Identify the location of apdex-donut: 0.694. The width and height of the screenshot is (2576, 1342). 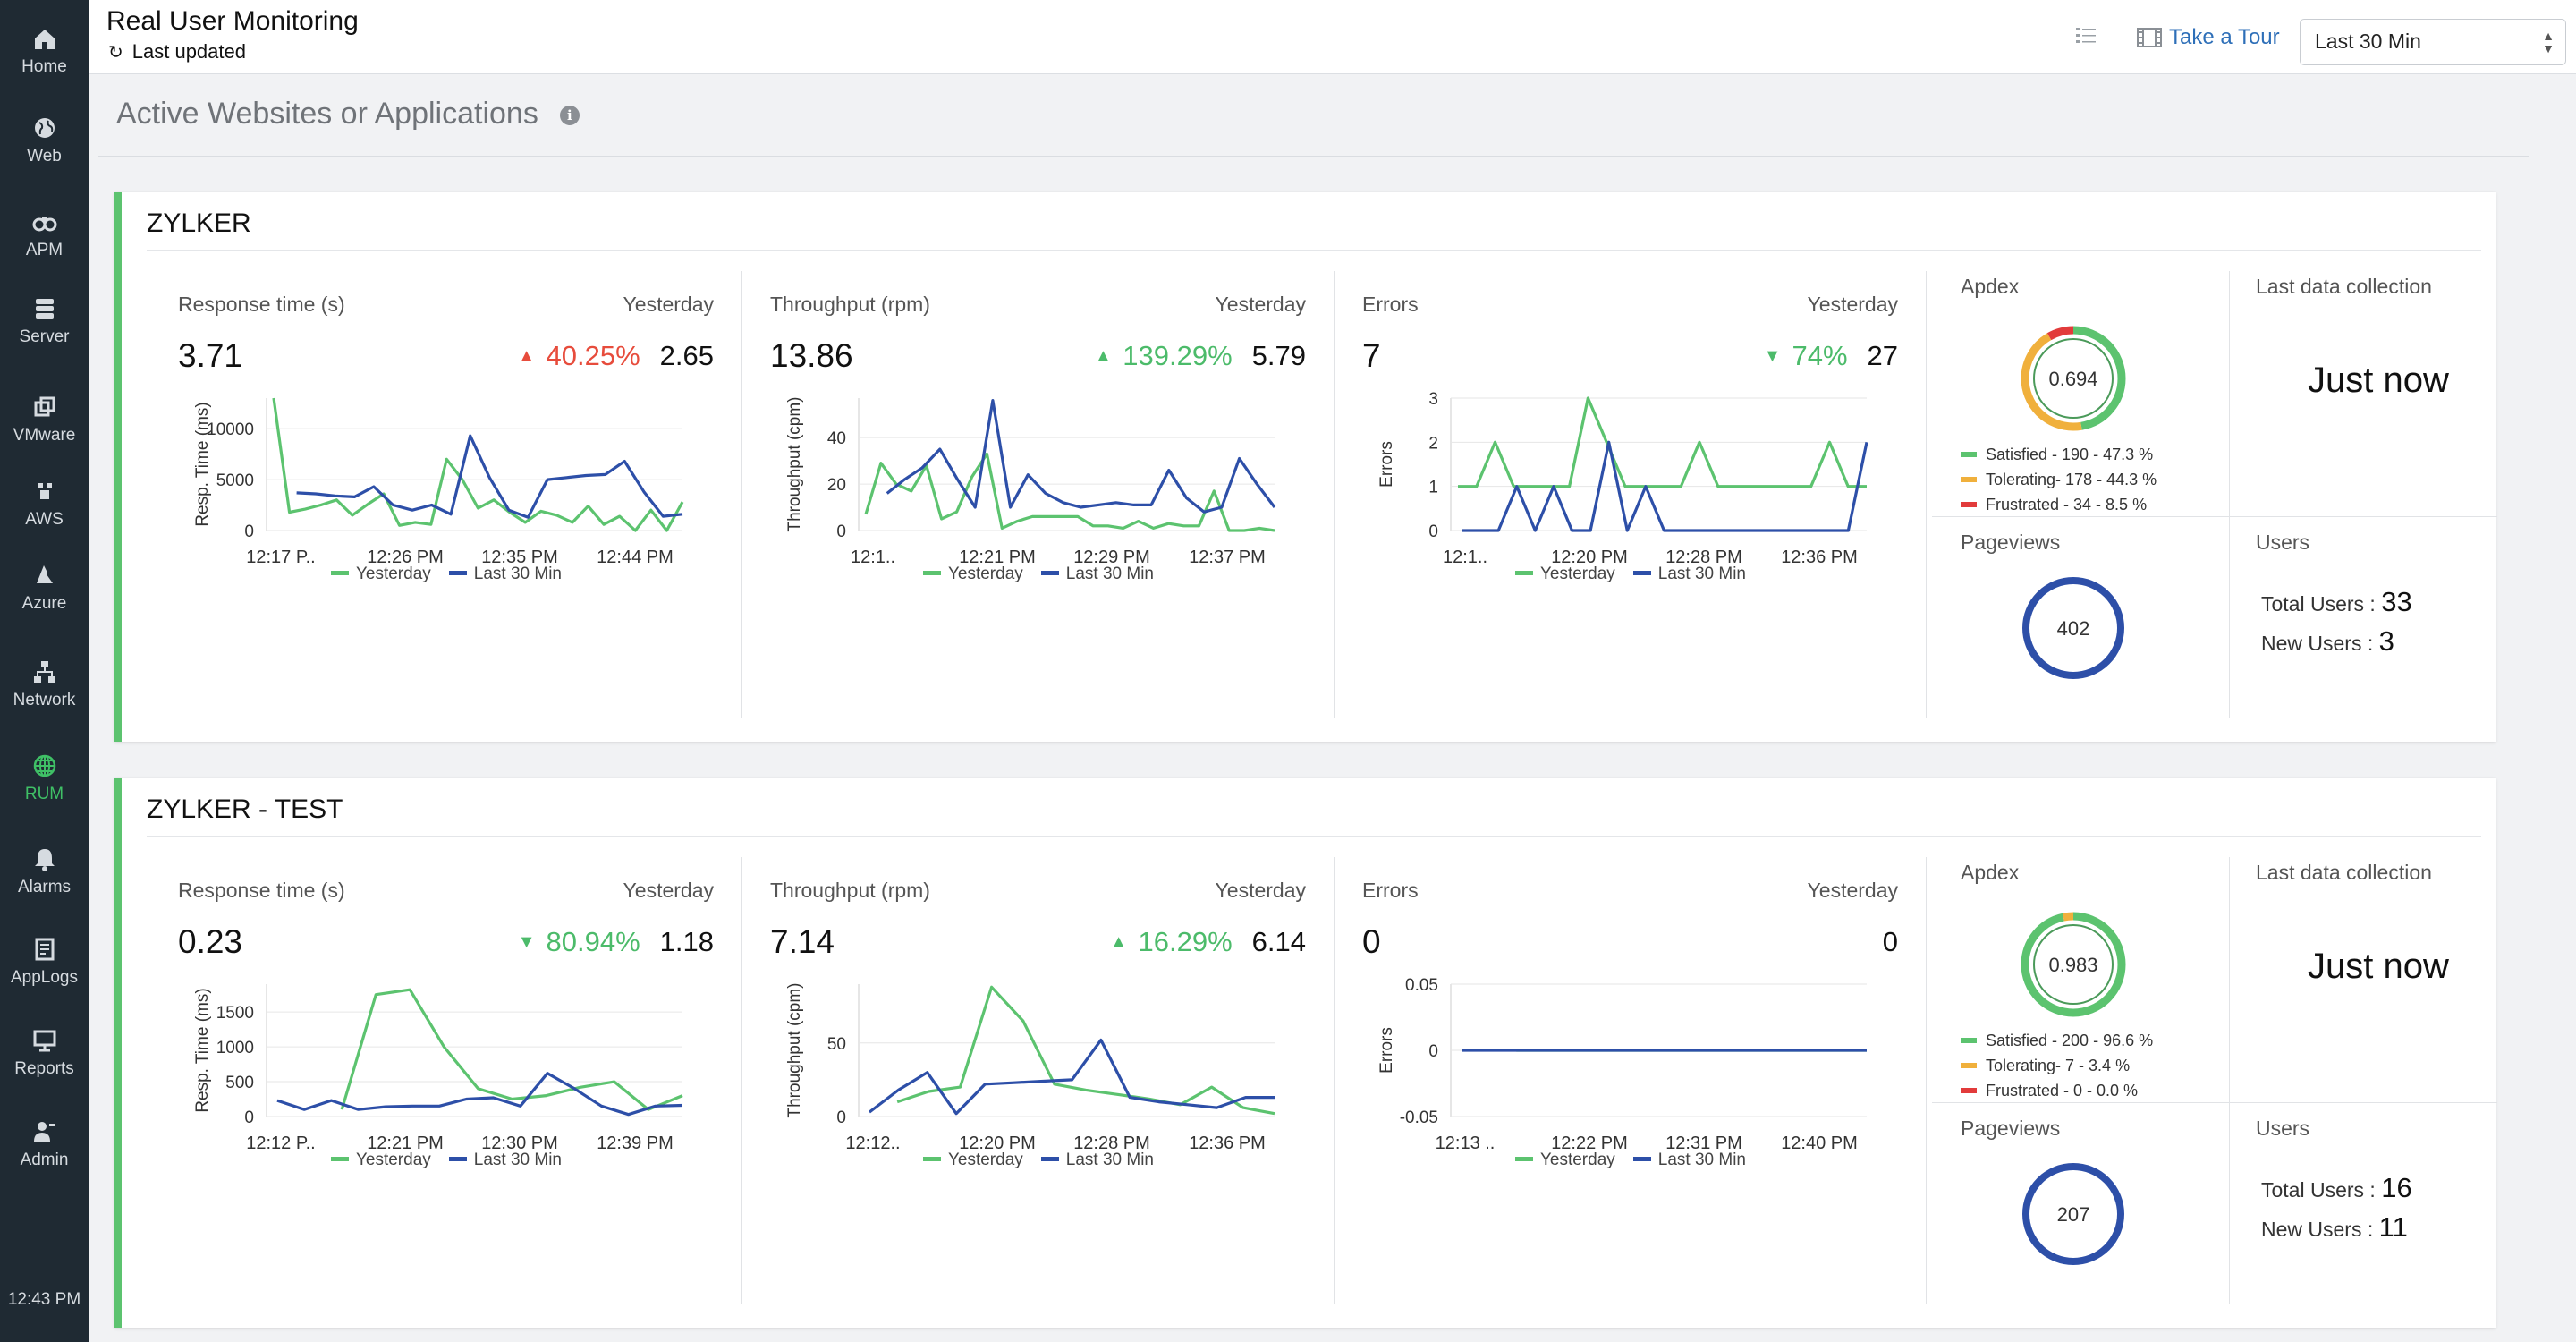
(2073, 379).